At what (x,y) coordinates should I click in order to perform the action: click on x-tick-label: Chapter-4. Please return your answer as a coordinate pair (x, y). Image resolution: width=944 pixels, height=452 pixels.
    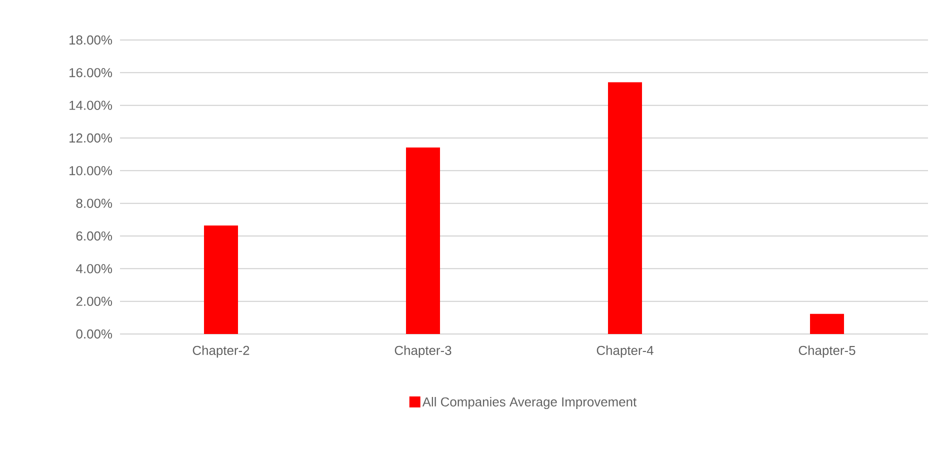
    Looking at the image, I should click on (625, 352).